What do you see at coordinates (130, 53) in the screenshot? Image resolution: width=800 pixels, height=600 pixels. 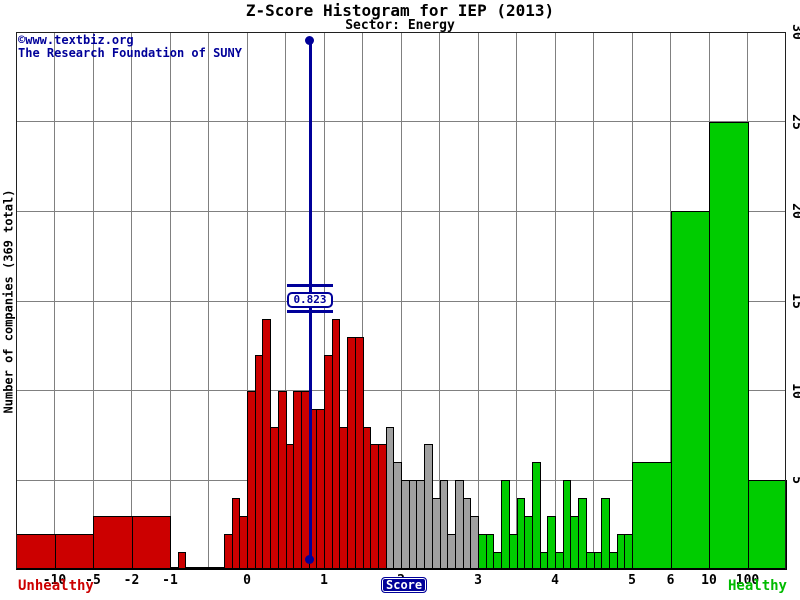 I see `watermark-org: The Research Foundation of SUNY` at bounding box center [130, 53].